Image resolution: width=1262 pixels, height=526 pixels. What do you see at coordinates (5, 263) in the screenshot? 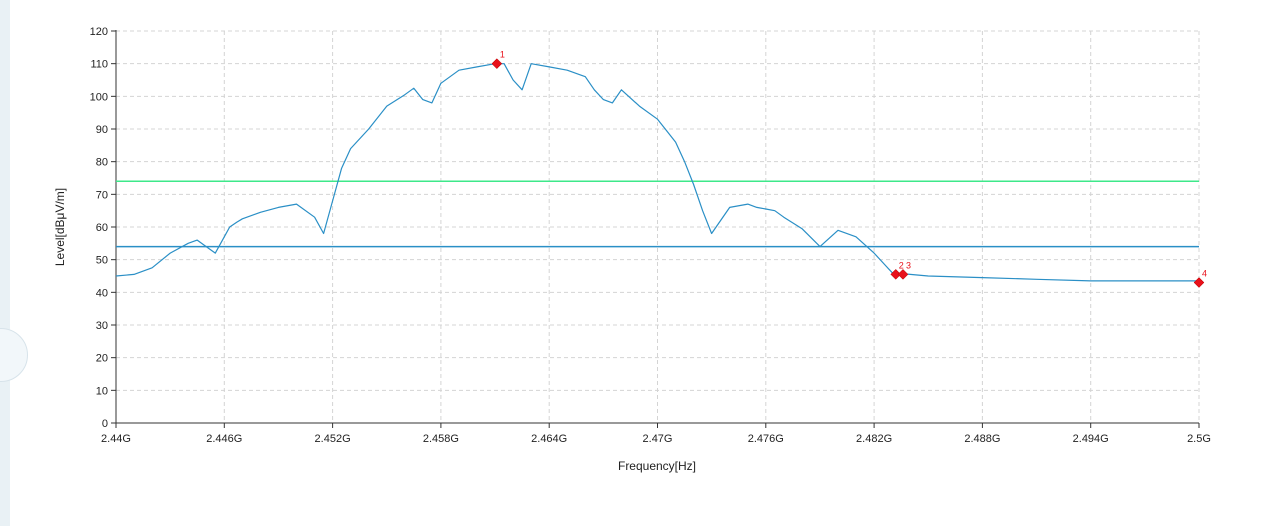
I see `left-panel-strip` at bounding box center [5, 263].